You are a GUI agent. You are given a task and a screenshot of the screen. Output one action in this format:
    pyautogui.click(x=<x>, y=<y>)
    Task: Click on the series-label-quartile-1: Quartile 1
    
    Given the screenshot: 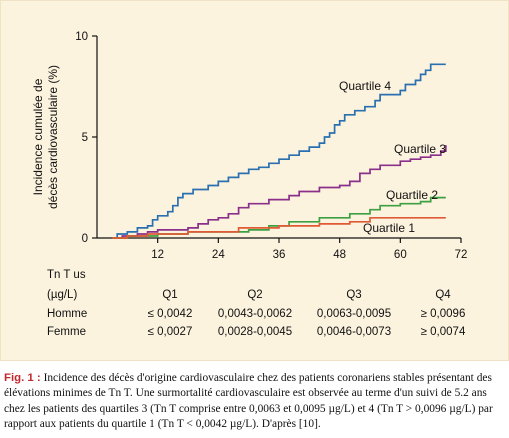 What is the action you would take?
    pyautogui.click(x=389, y=228)
    